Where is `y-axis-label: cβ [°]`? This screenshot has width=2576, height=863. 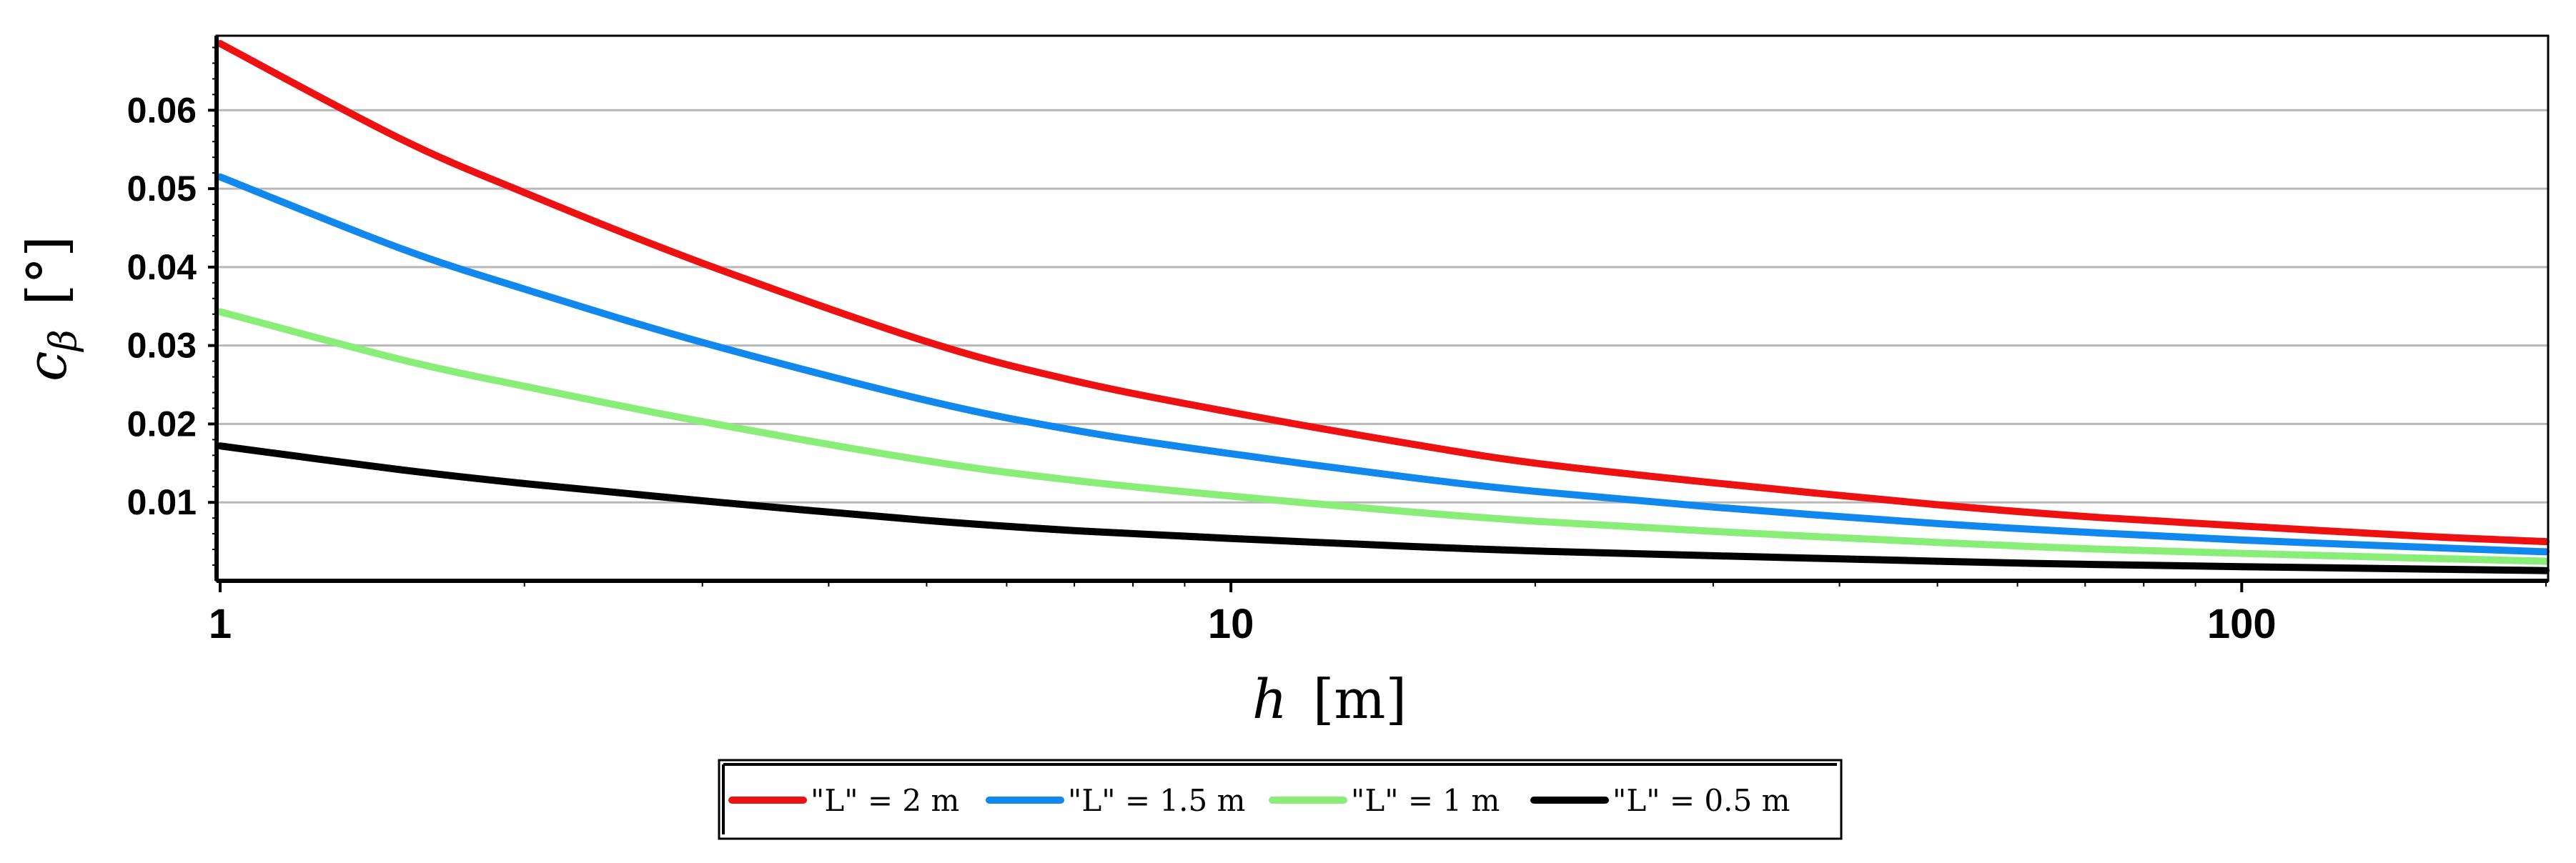
y-axis-label: cβ [°] is located at coordinates (50, 308).